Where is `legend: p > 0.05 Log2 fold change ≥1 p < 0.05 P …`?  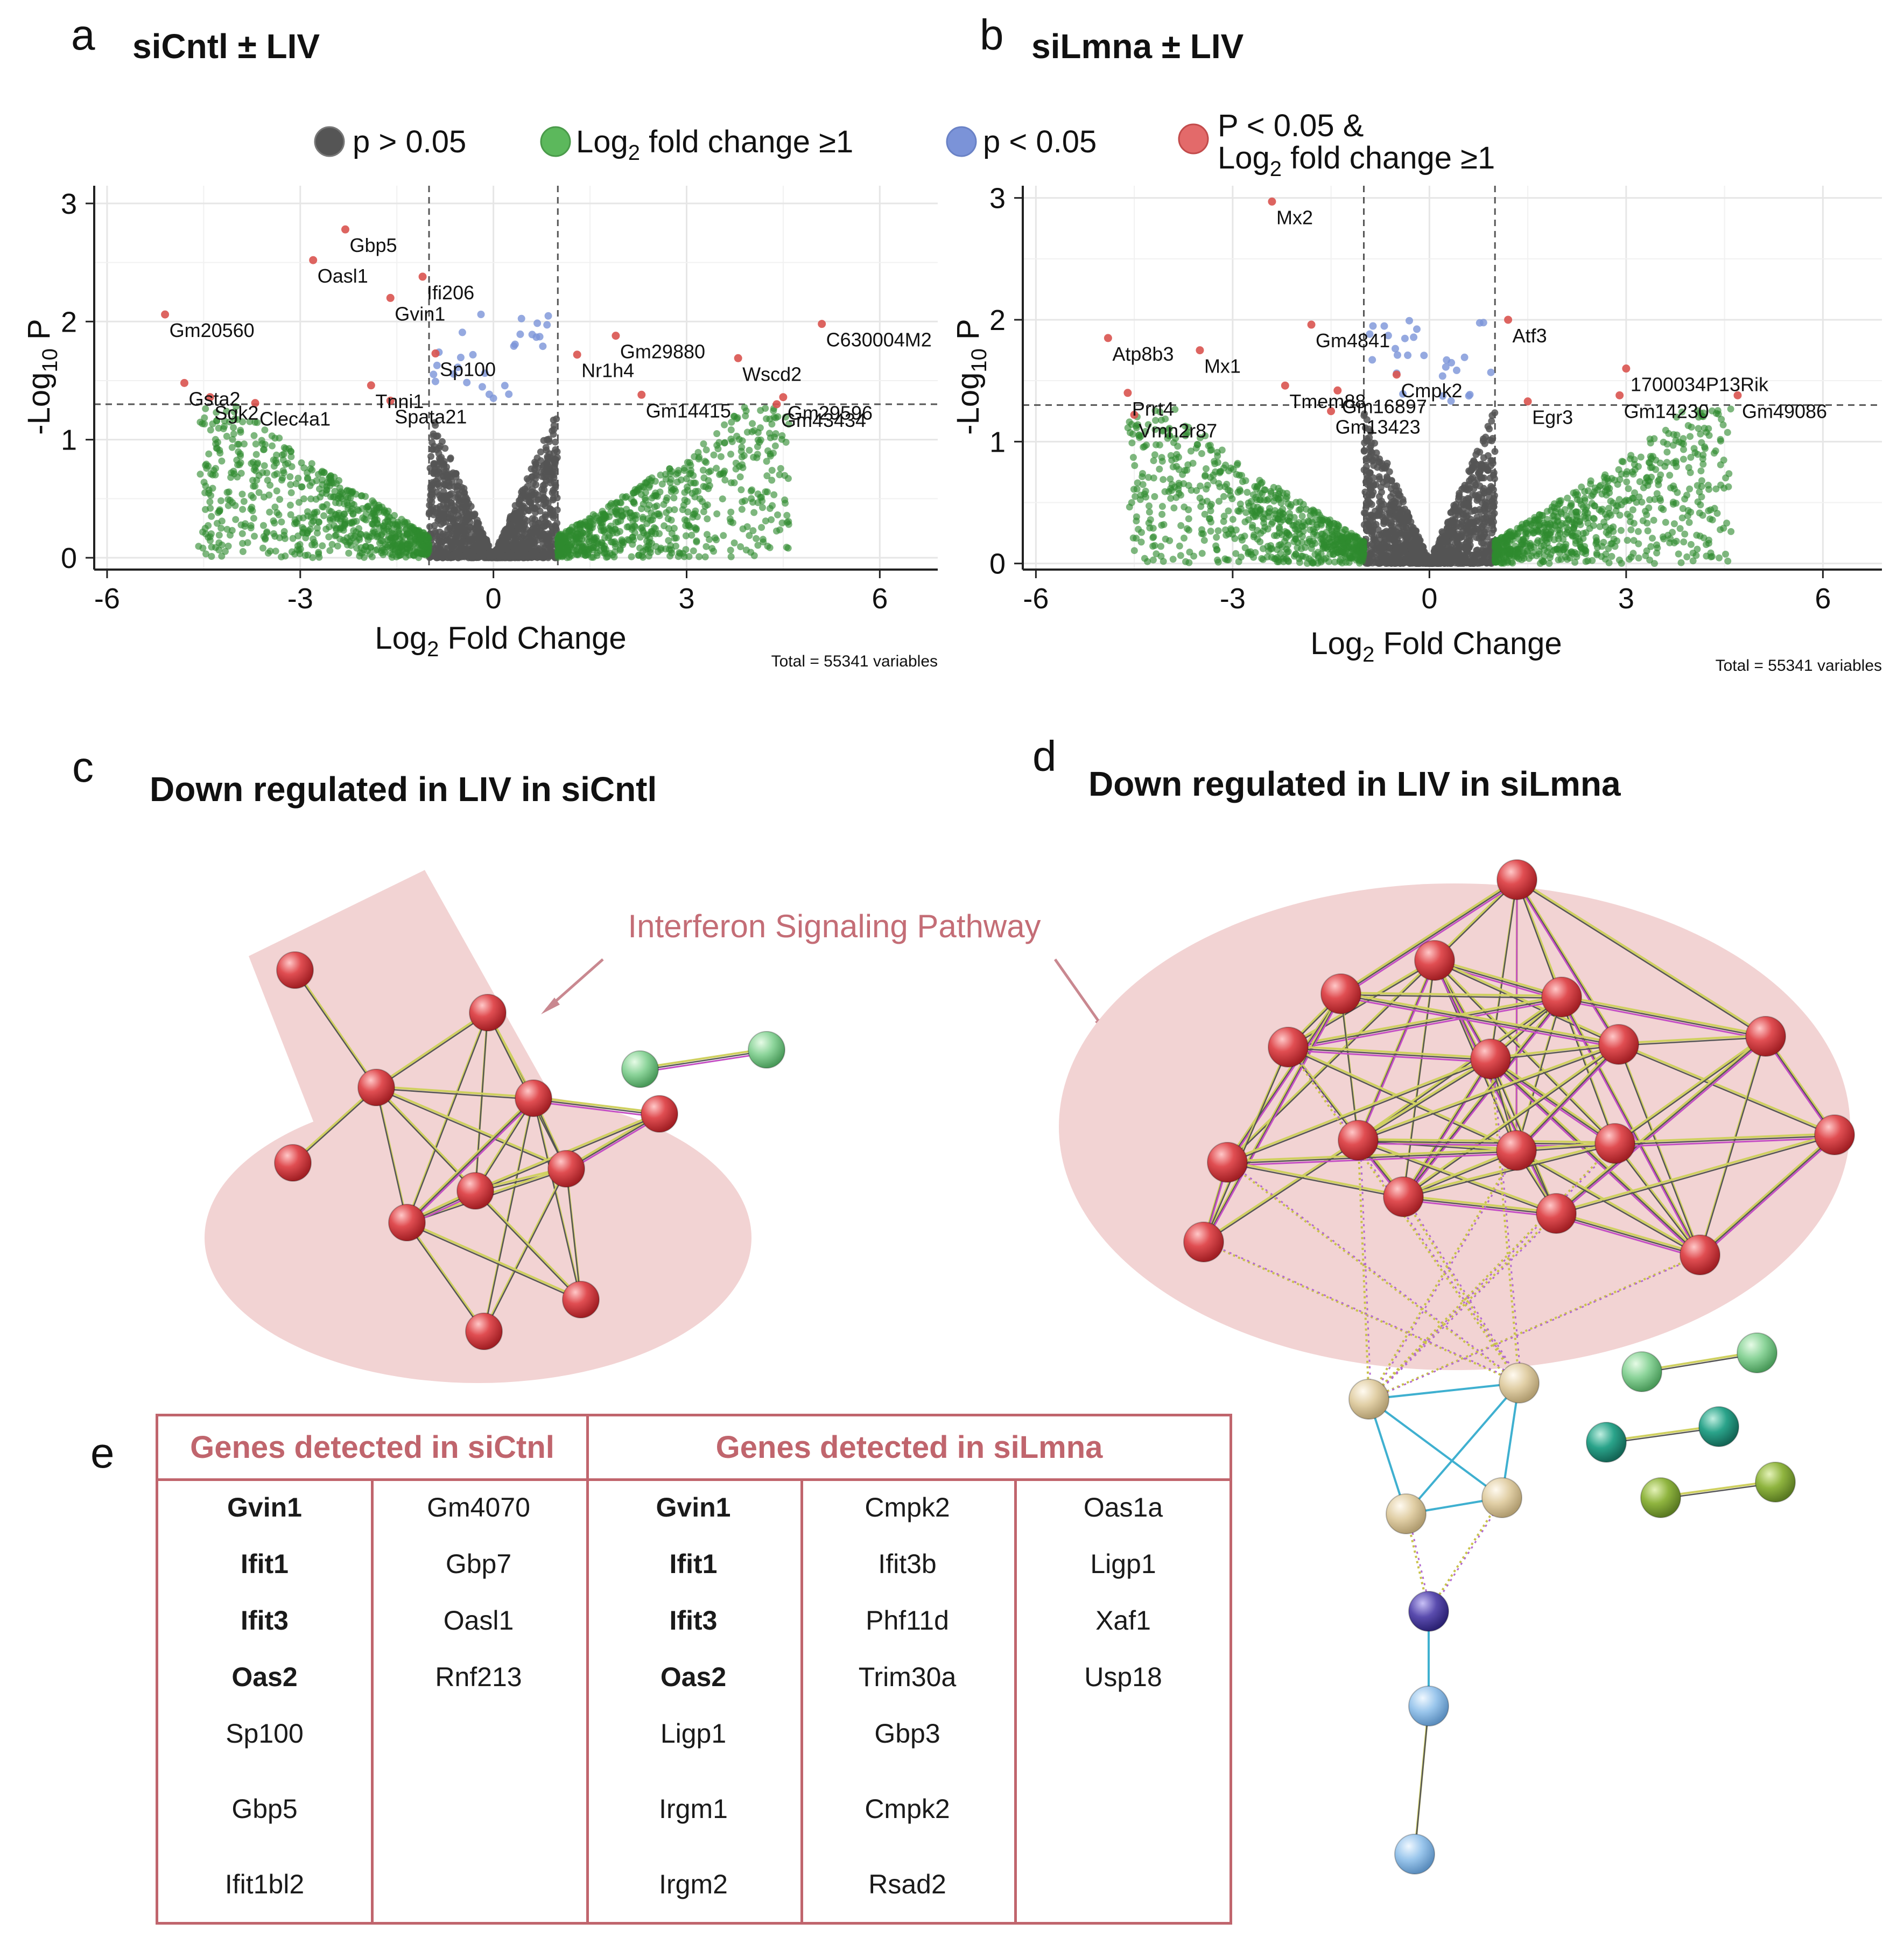
legend: p > 0.05 Log2 fold change ≥1 p < 0.05 P … is located at coordinates (905, 145).